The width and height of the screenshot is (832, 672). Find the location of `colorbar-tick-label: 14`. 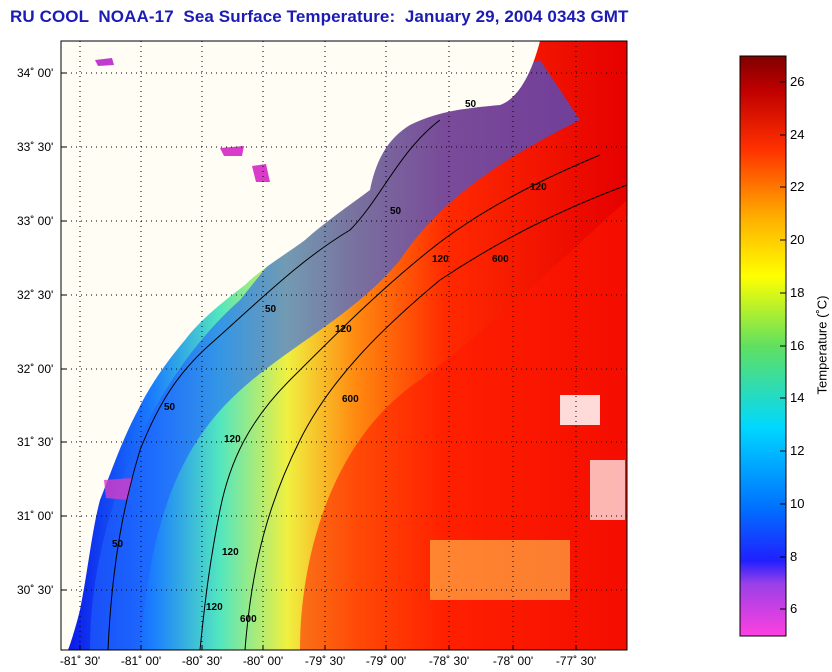

colorbar-tick-label: 14 is located at coordinates (797, 397).